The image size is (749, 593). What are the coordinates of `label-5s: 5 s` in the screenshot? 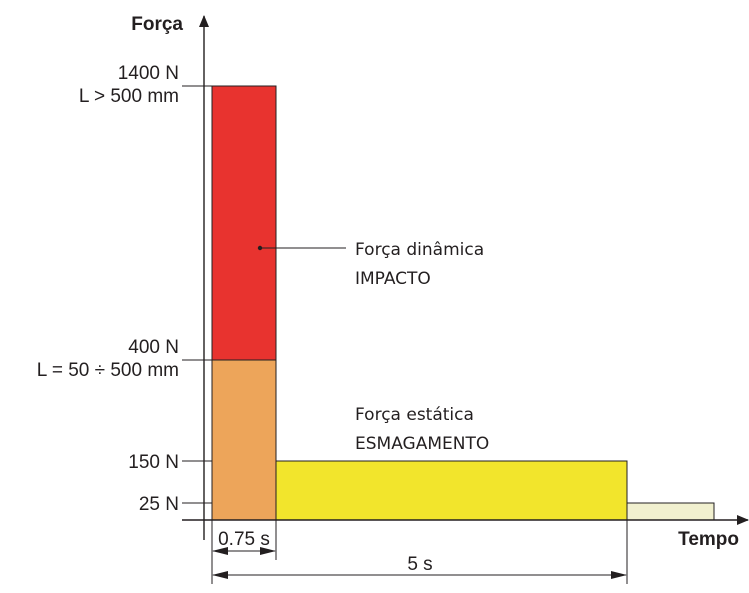 It's located at (419, 564).